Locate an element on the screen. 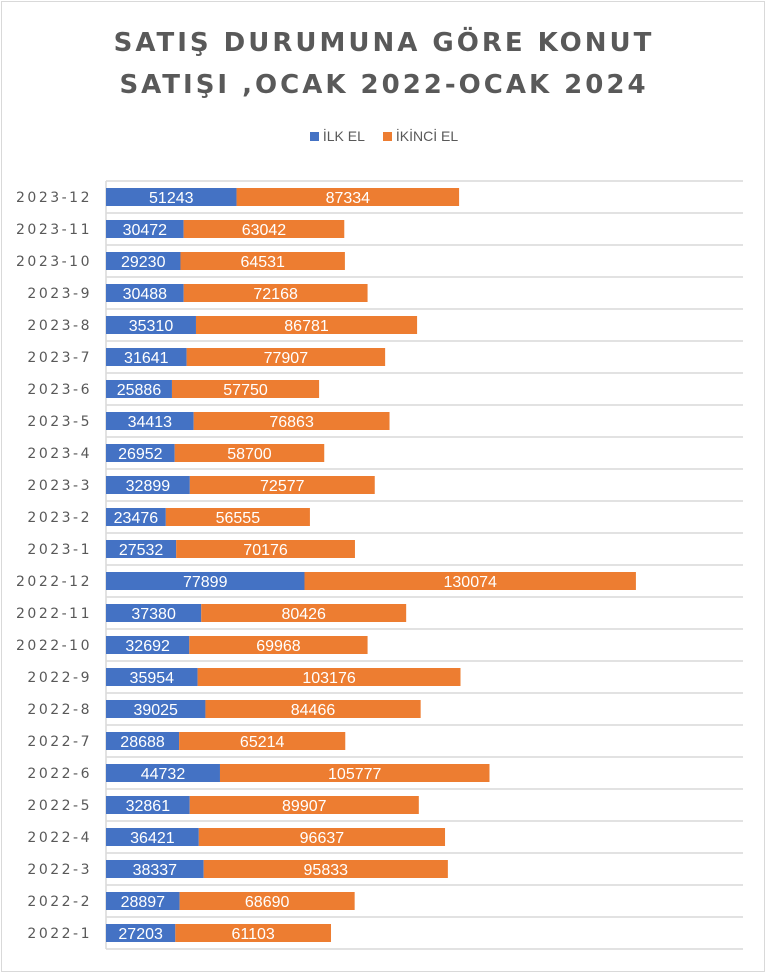 This screenshot has width=768, height=975. data-label-ikinci-el: 61103 is located at coordinates (253, 934).